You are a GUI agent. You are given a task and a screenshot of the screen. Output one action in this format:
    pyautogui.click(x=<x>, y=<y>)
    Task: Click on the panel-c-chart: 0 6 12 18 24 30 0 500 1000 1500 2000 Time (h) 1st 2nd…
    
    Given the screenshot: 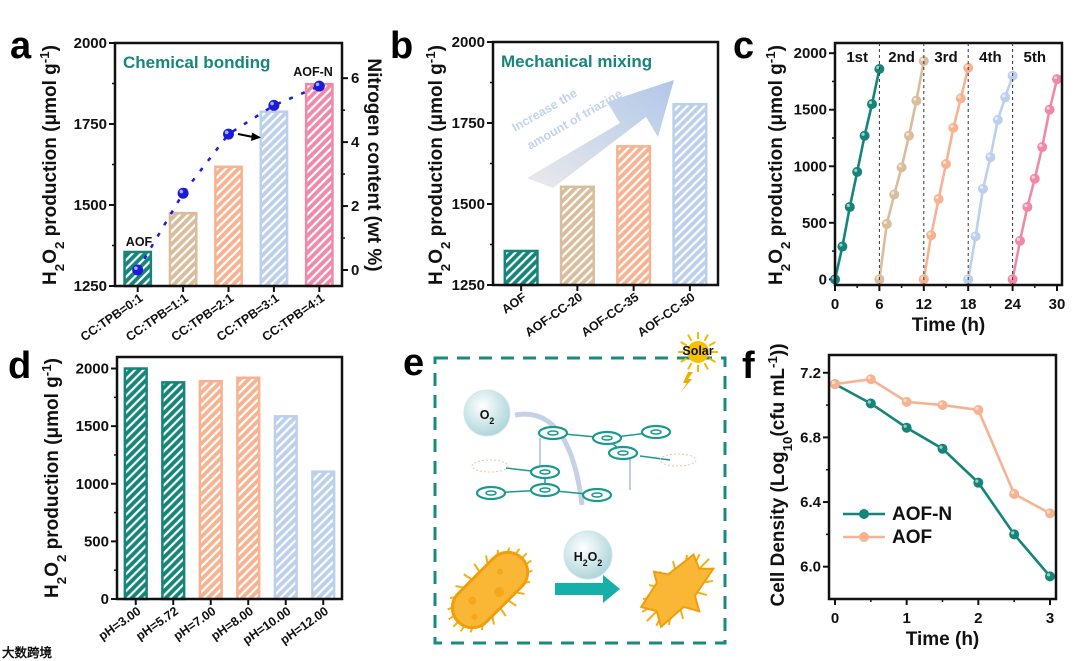 What is the action you would take?
    pyautogui.click(x=914, y=188)
    